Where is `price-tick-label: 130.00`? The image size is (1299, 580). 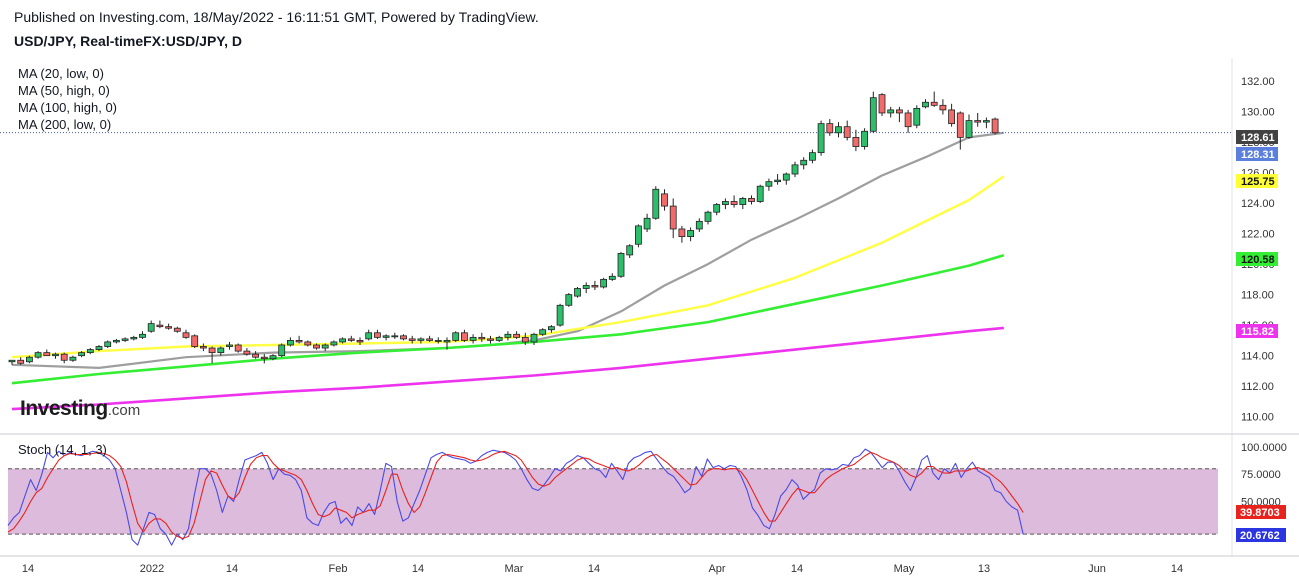
price-tick-label: 130.00 is located at coordinates (1258, 112).